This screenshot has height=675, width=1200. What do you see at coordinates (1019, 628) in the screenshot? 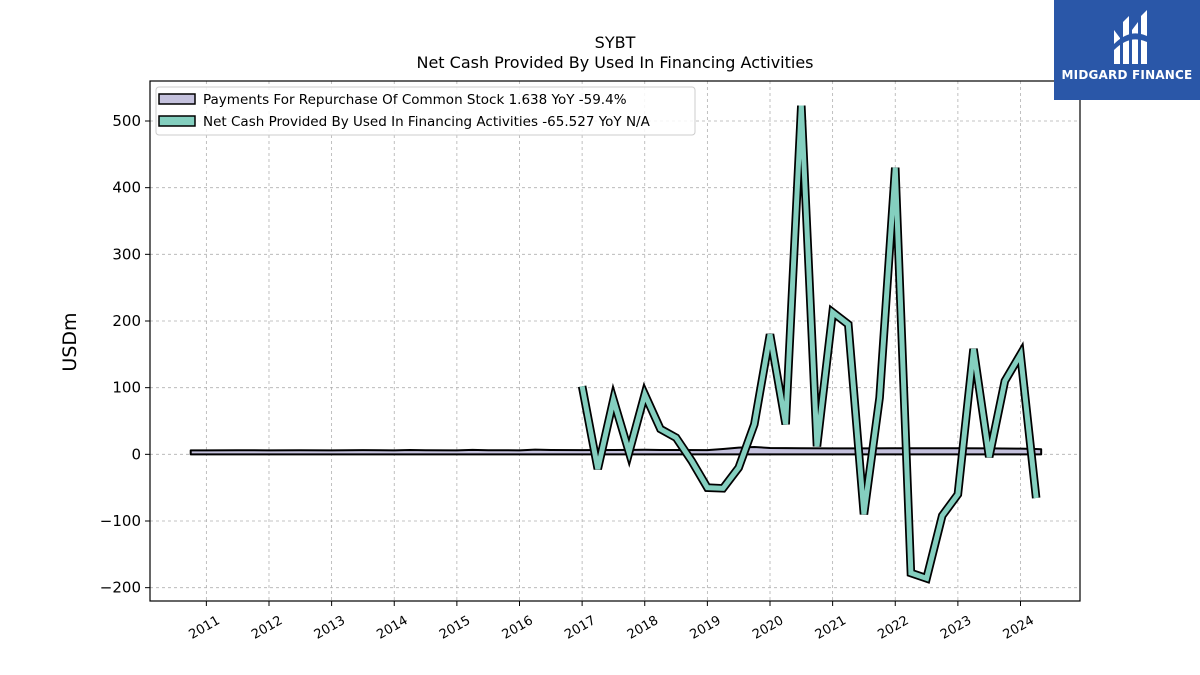
I see `x-tick-label: 2024` at bounding box center [1019, 628].